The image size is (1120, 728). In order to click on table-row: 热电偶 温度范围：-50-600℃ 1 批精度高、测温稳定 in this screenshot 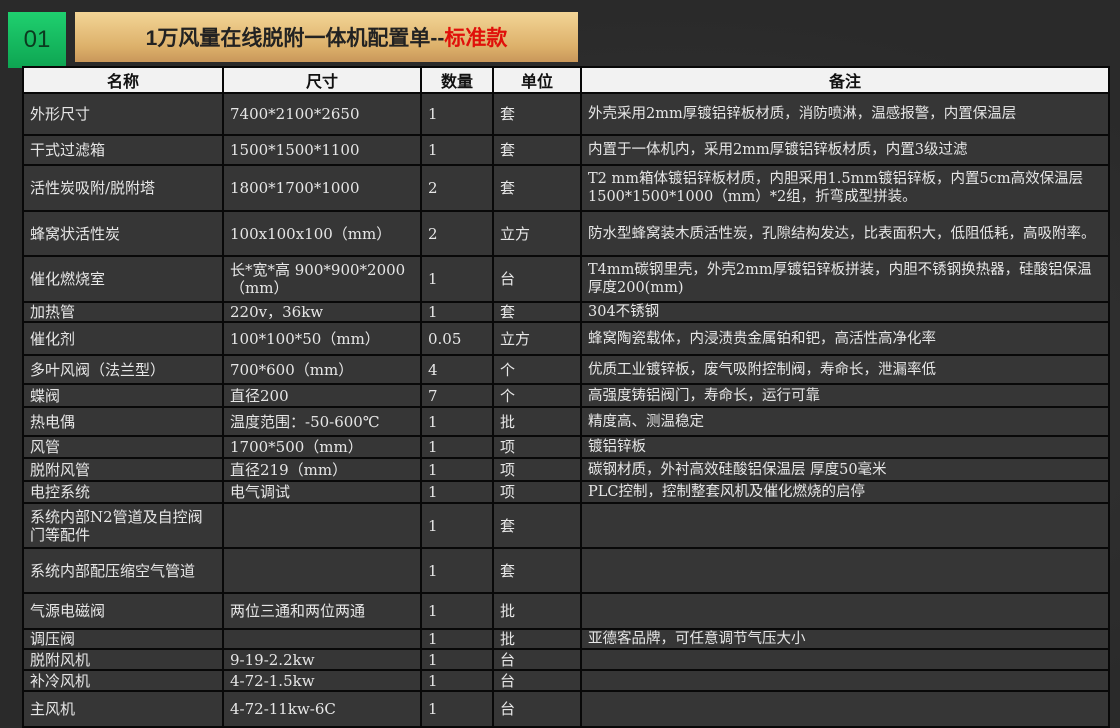, I will do `click(566, 421)`.